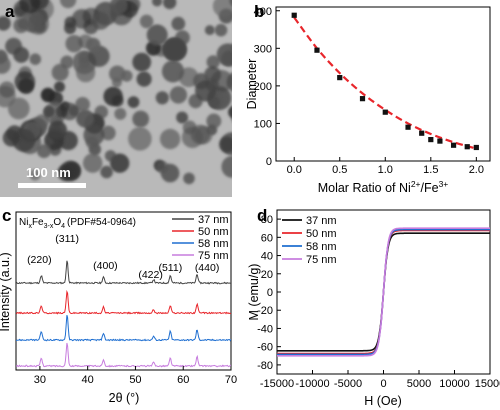  Describe the element at coordinates (6, 291) in the screenshot. I see `y-axis-label-c: Intensity (a.u.)` at that location.